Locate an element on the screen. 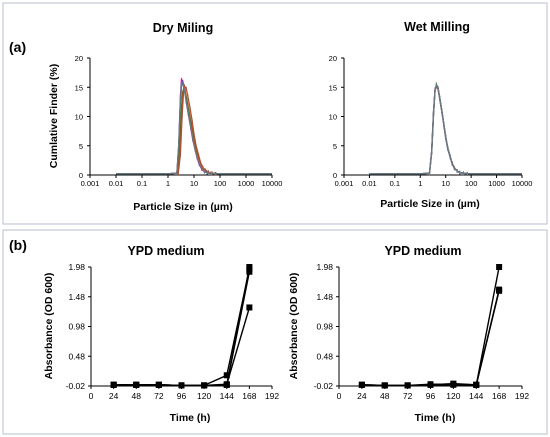  x-tick-label: 1 is located at coordinates (168, 183).